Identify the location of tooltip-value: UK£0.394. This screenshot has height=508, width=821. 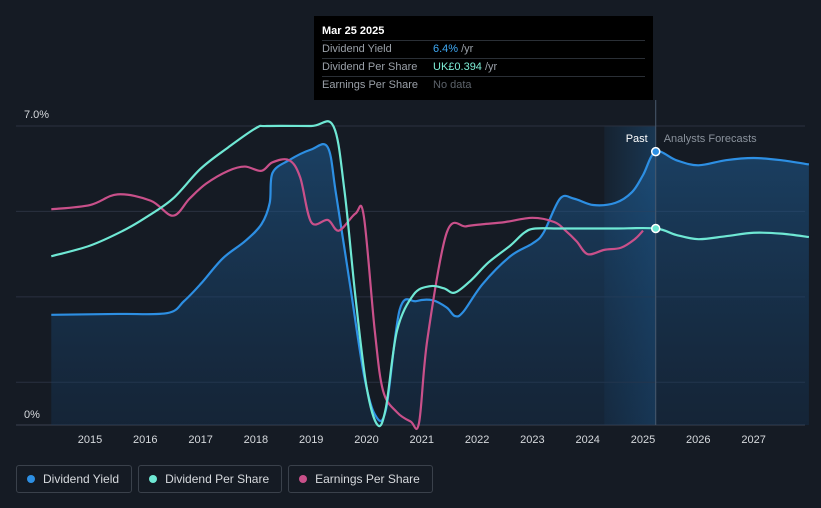
(457, 67).